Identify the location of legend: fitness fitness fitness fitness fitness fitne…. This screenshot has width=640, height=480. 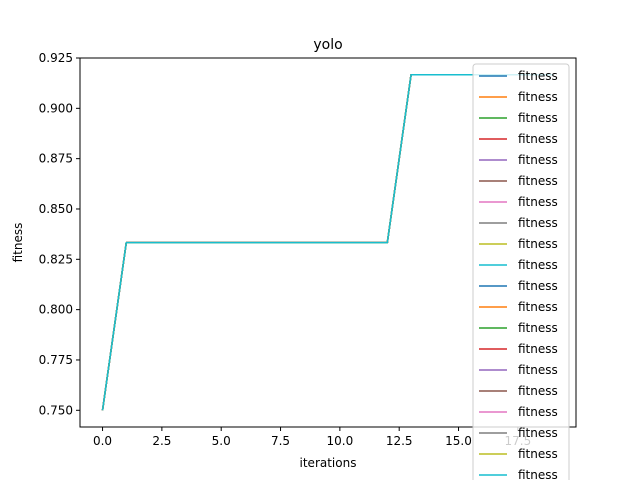
(521, 271).